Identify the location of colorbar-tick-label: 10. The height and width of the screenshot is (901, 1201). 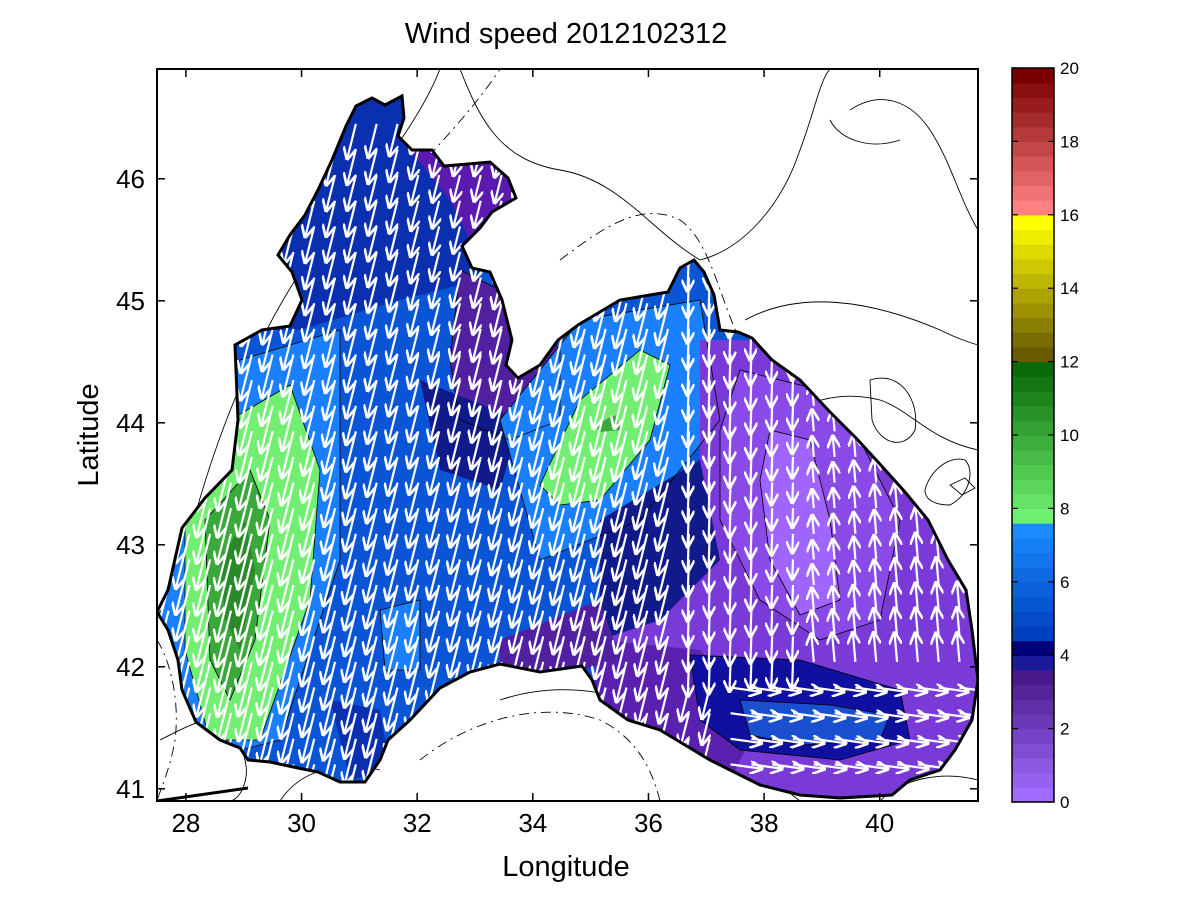
(1069, 435).